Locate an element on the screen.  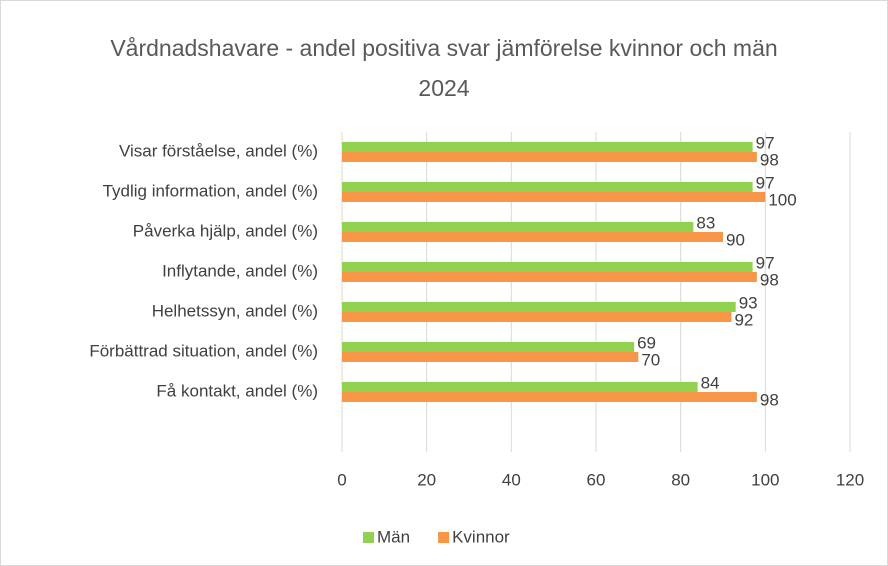
legend-label: Män is located at coordinates (393, 536).